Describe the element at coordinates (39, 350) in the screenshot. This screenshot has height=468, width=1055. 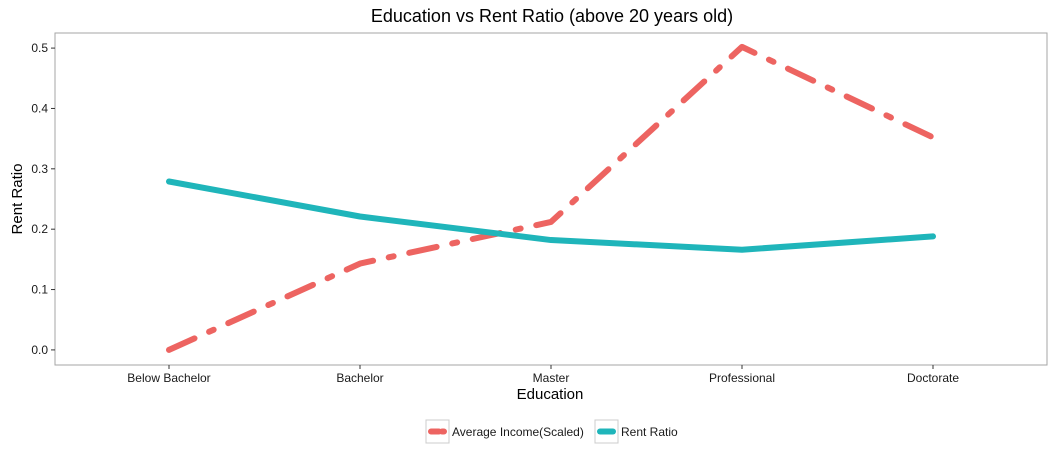
I see `y-tick-label: 0.0` at that location.